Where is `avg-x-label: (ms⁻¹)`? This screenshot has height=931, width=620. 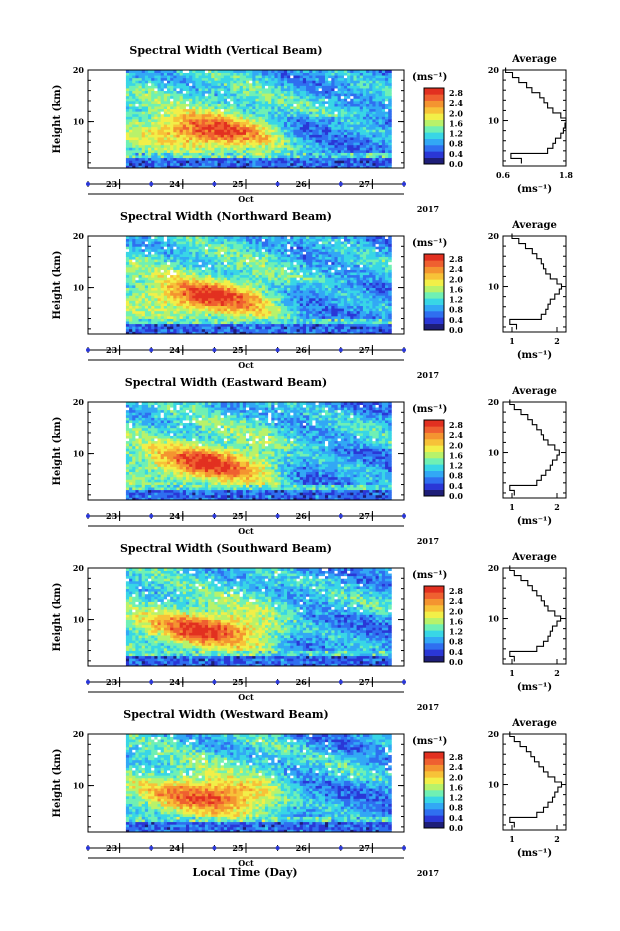
avg-x-label: (ms⁻¹) is located at coordinates (534, 189).